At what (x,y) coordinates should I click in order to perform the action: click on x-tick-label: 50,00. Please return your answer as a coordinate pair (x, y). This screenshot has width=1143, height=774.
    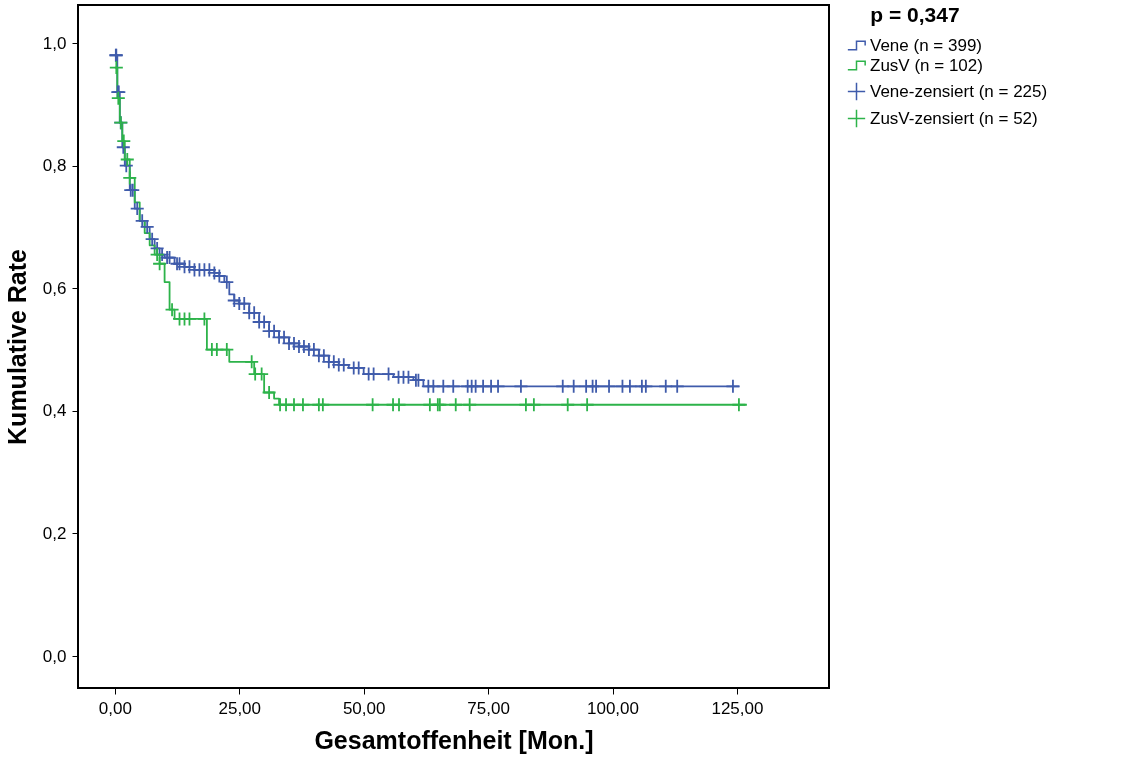
    Looking at the image, I should click on (364, 708).